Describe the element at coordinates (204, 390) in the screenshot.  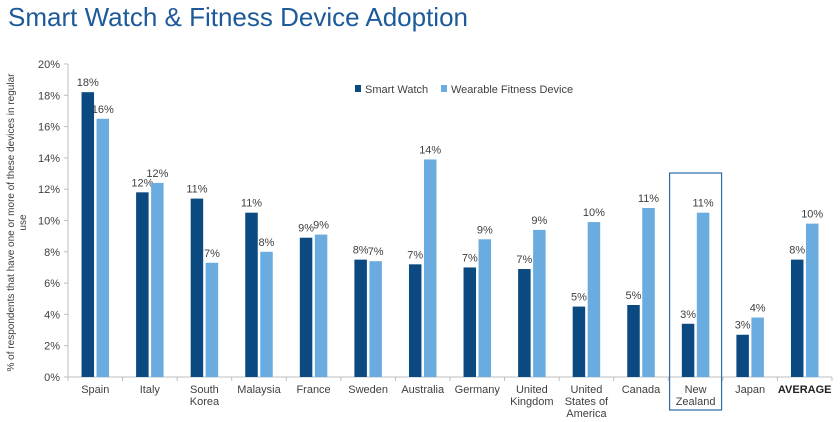
I see `category-label: South` at that location.